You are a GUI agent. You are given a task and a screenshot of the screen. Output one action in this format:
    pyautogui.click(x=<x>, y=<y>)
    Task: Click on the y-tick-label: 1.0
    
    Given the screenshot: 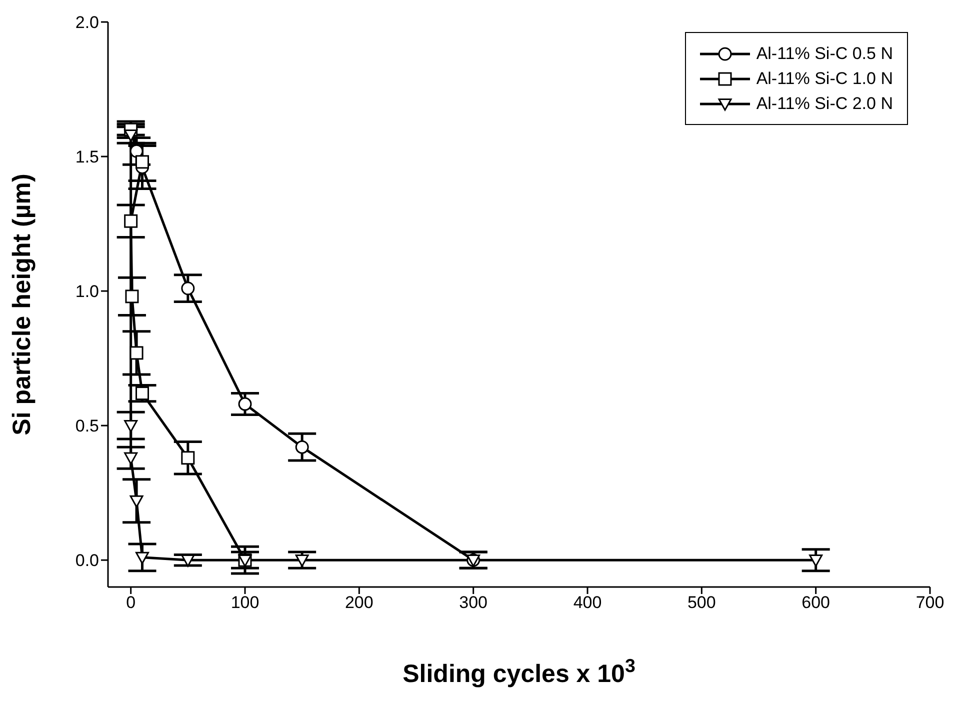 What is the action you would take?
    pyautogui.click(x=87, y=292)
    